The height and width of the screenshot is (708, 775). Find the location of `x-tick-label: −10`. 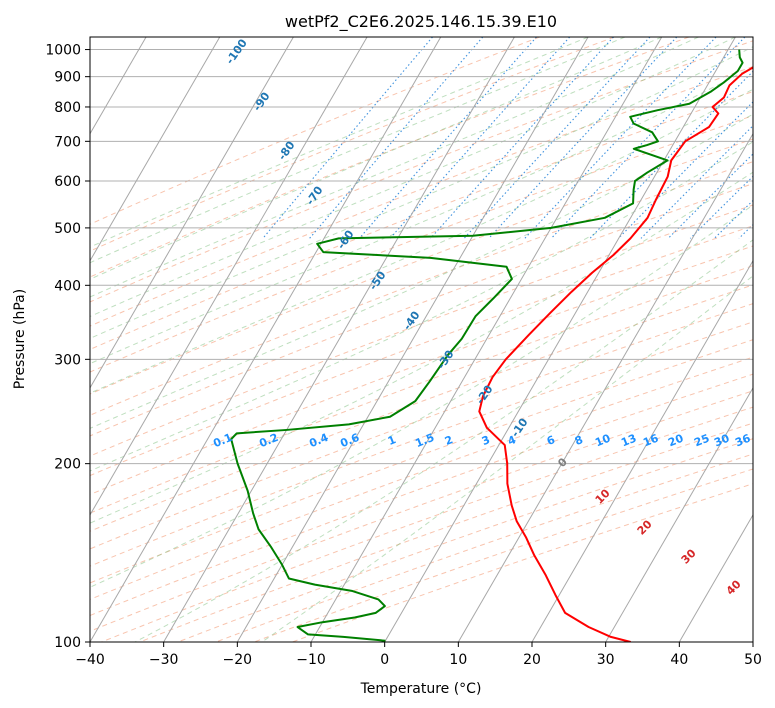

x-tick-label: −10 is located at coordinates (311, 660).